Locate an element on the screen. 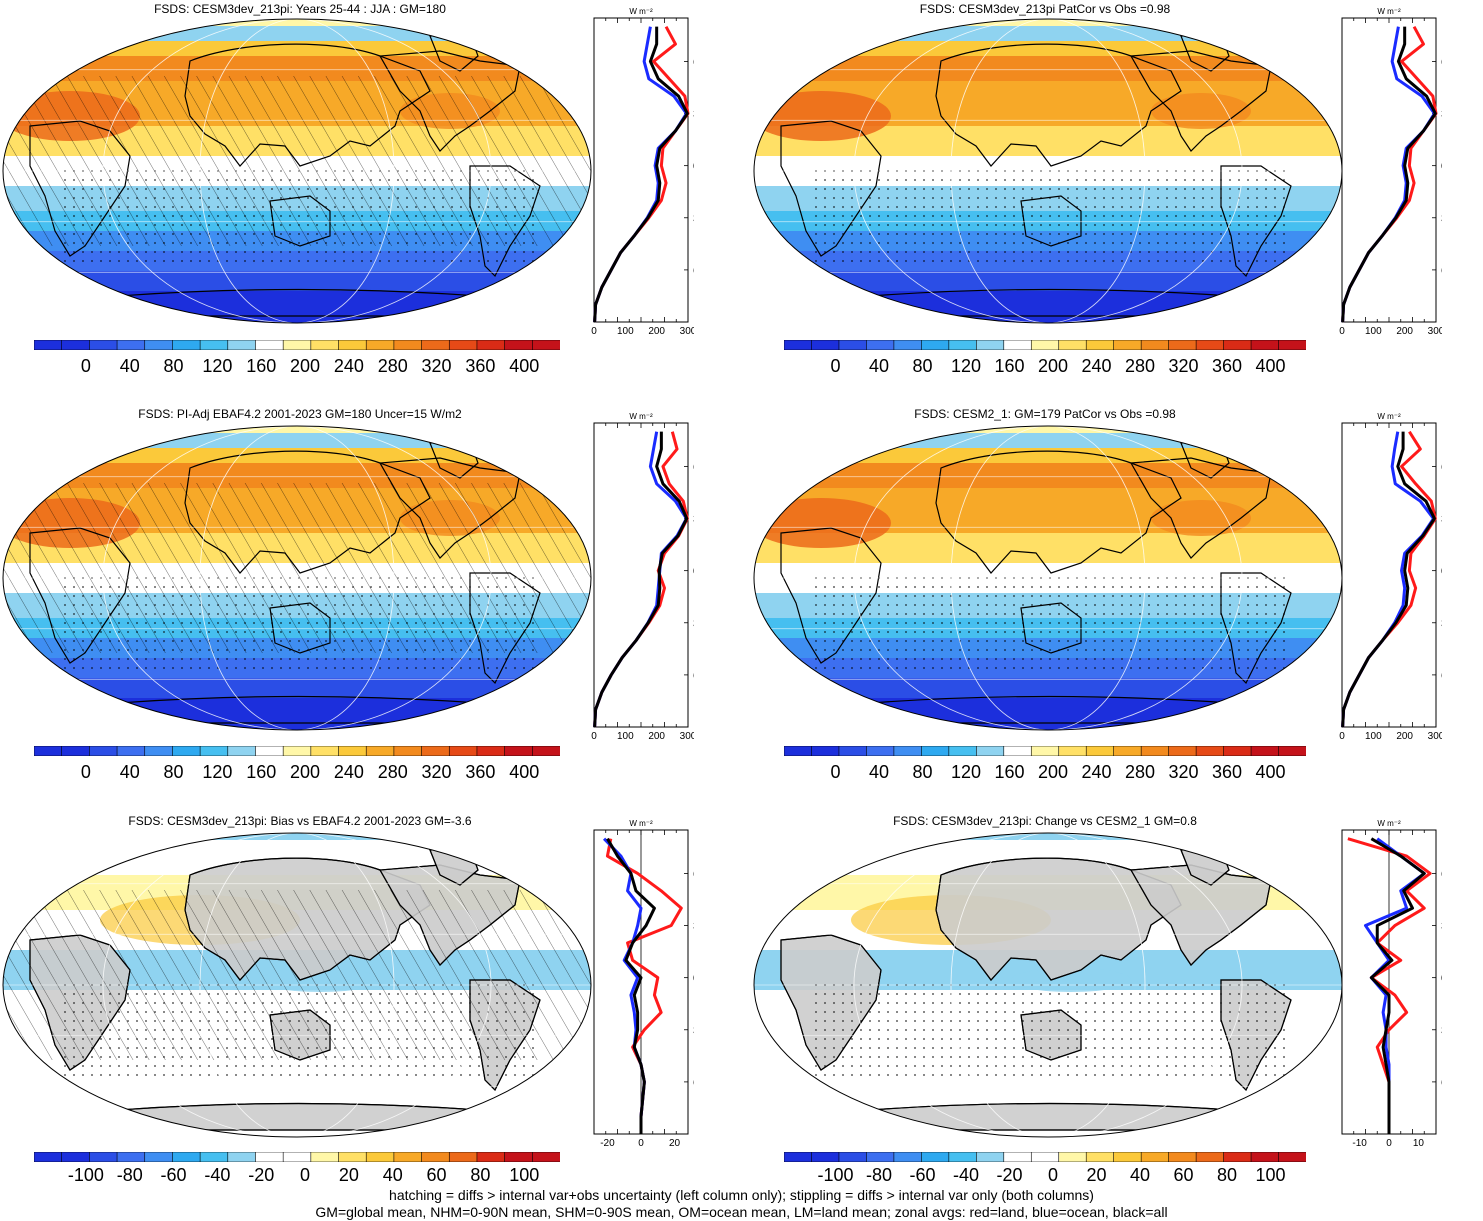 This screenshot has width=1483, height=1221. colorbar-labels: 0 40 80 120 160 200 240 280 320 360 400 is located at coordinates (1045, 367).